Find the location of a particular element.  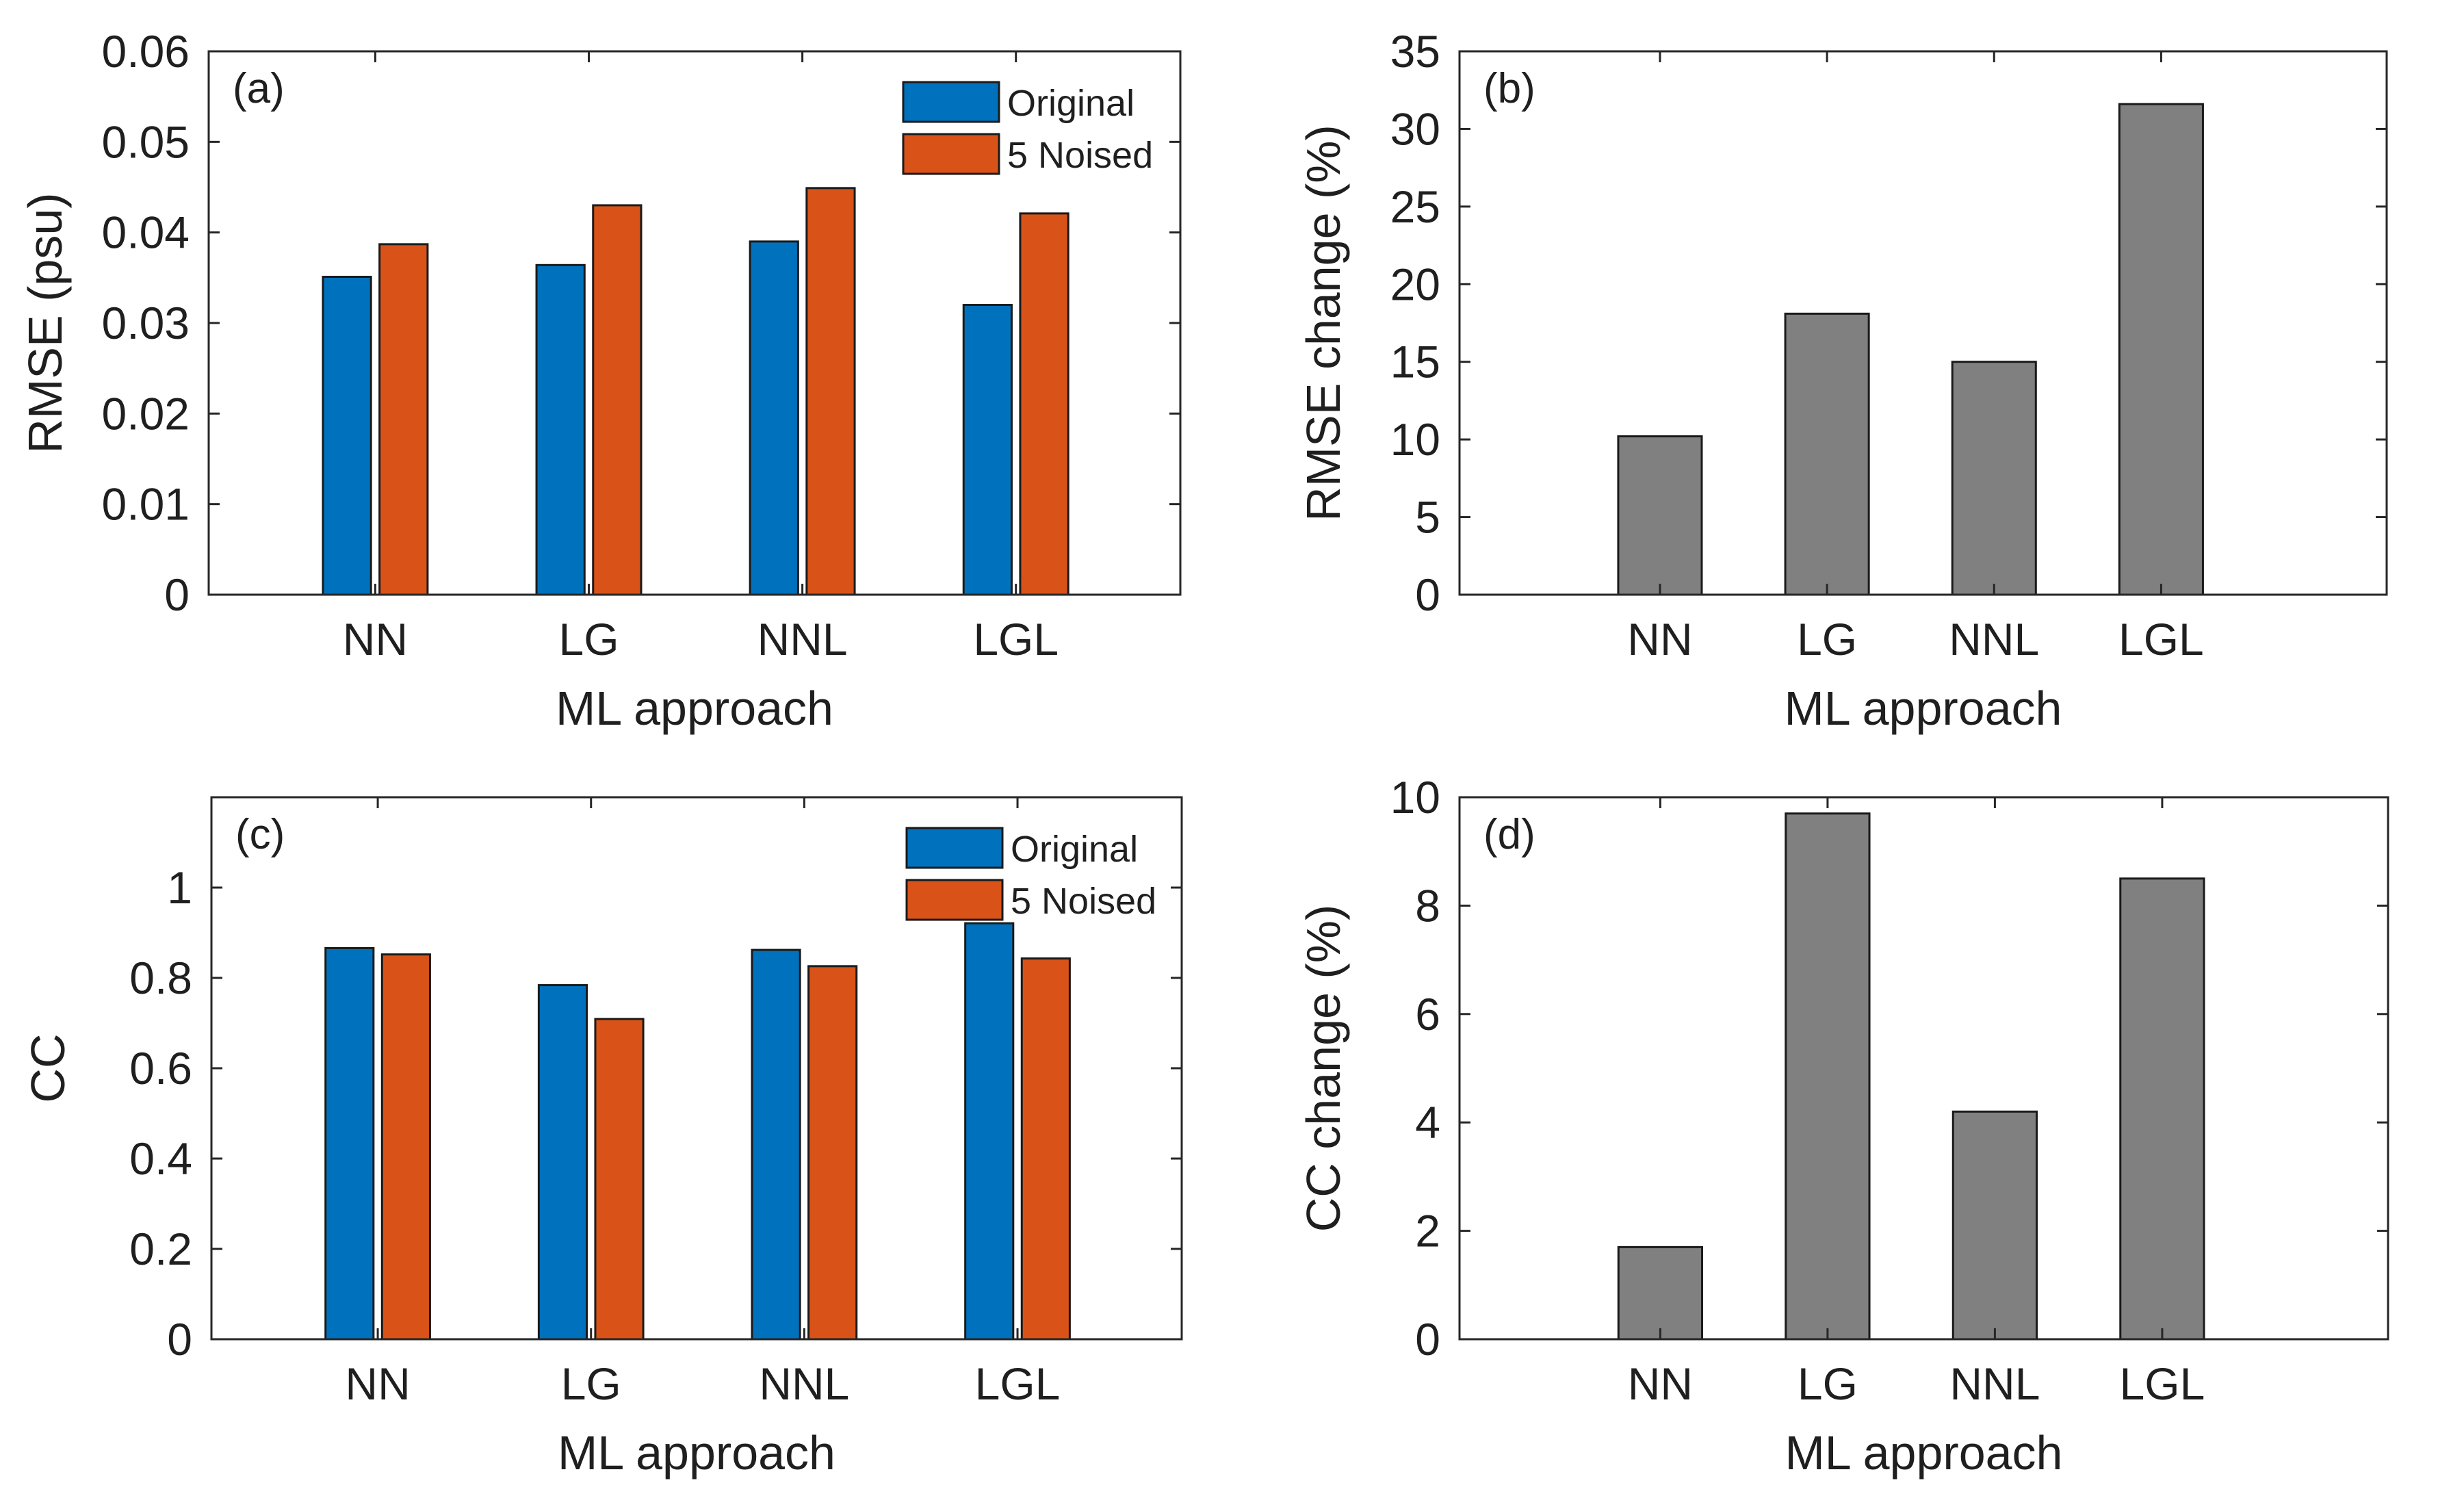

y-tick-label: 8 is located at coordinates (1427, 905).